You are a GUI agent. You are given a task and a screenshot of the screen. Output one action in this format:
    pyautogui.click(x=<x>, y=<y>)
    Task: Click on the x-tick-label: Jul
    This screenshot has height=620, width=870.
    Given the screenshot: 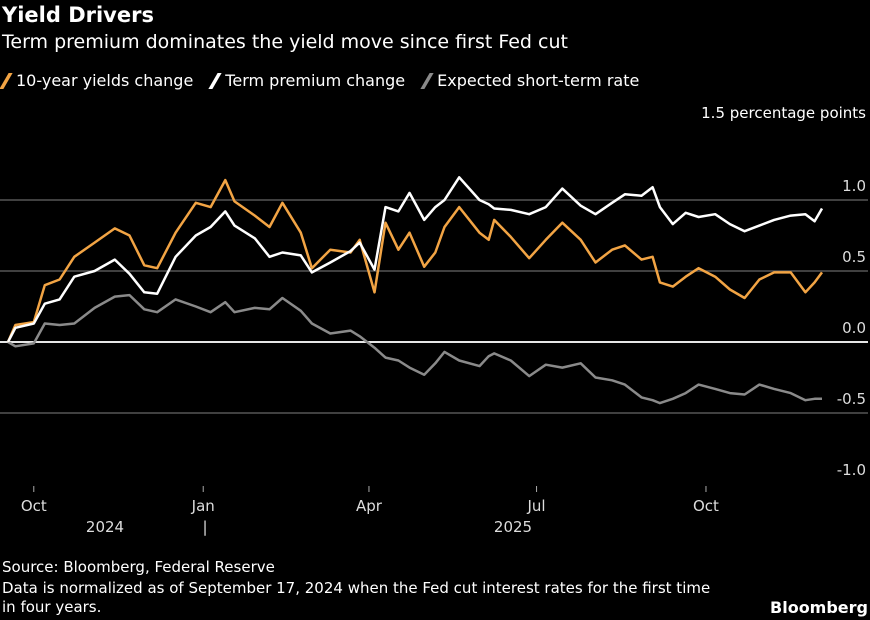 What is the action you would take?
    pyautogui.click(x=535, y=506)
    